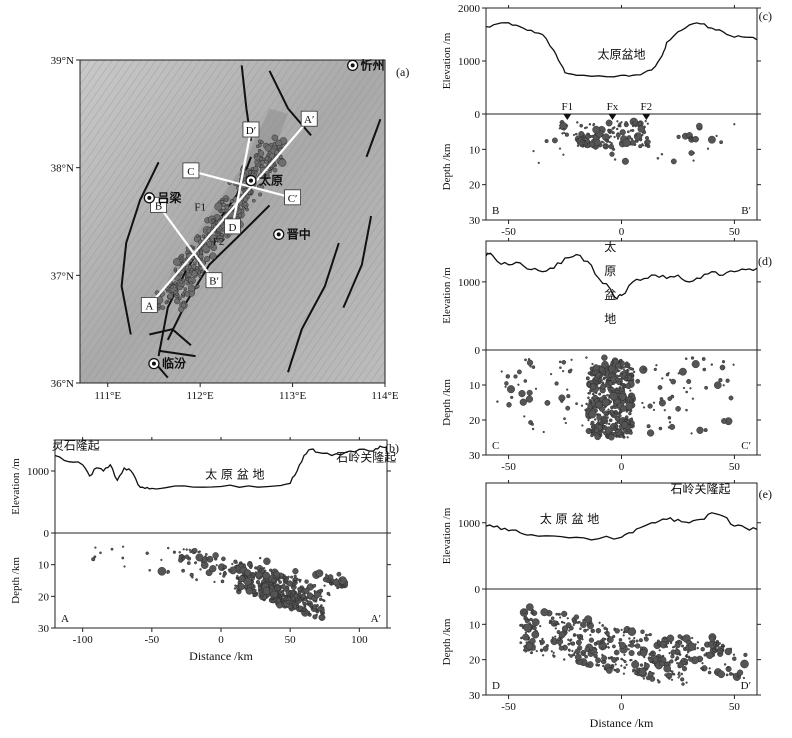 This screenshot has width=792, height=738. Describe the element at coordinates (250, 180) in the screenshot. I see `city-marker-dot` at that location.